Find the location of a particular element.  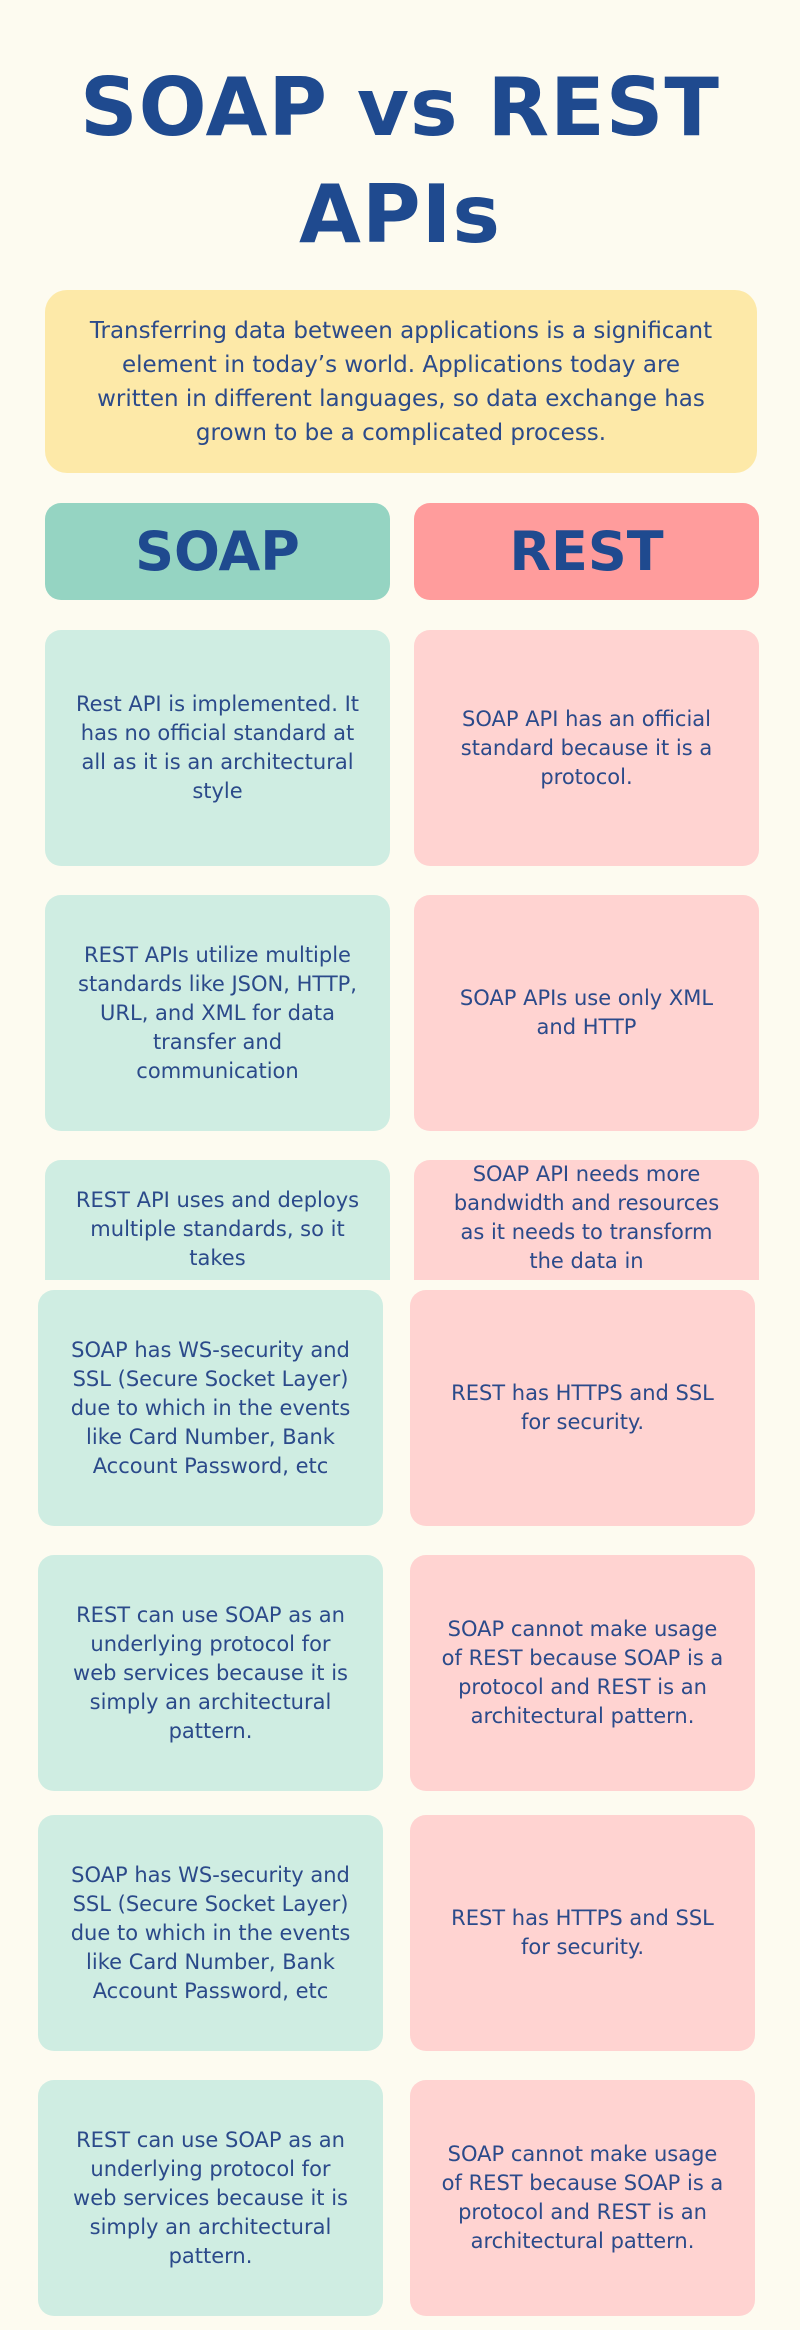

rest-header-label: REST is located at coordinates (586, 551).